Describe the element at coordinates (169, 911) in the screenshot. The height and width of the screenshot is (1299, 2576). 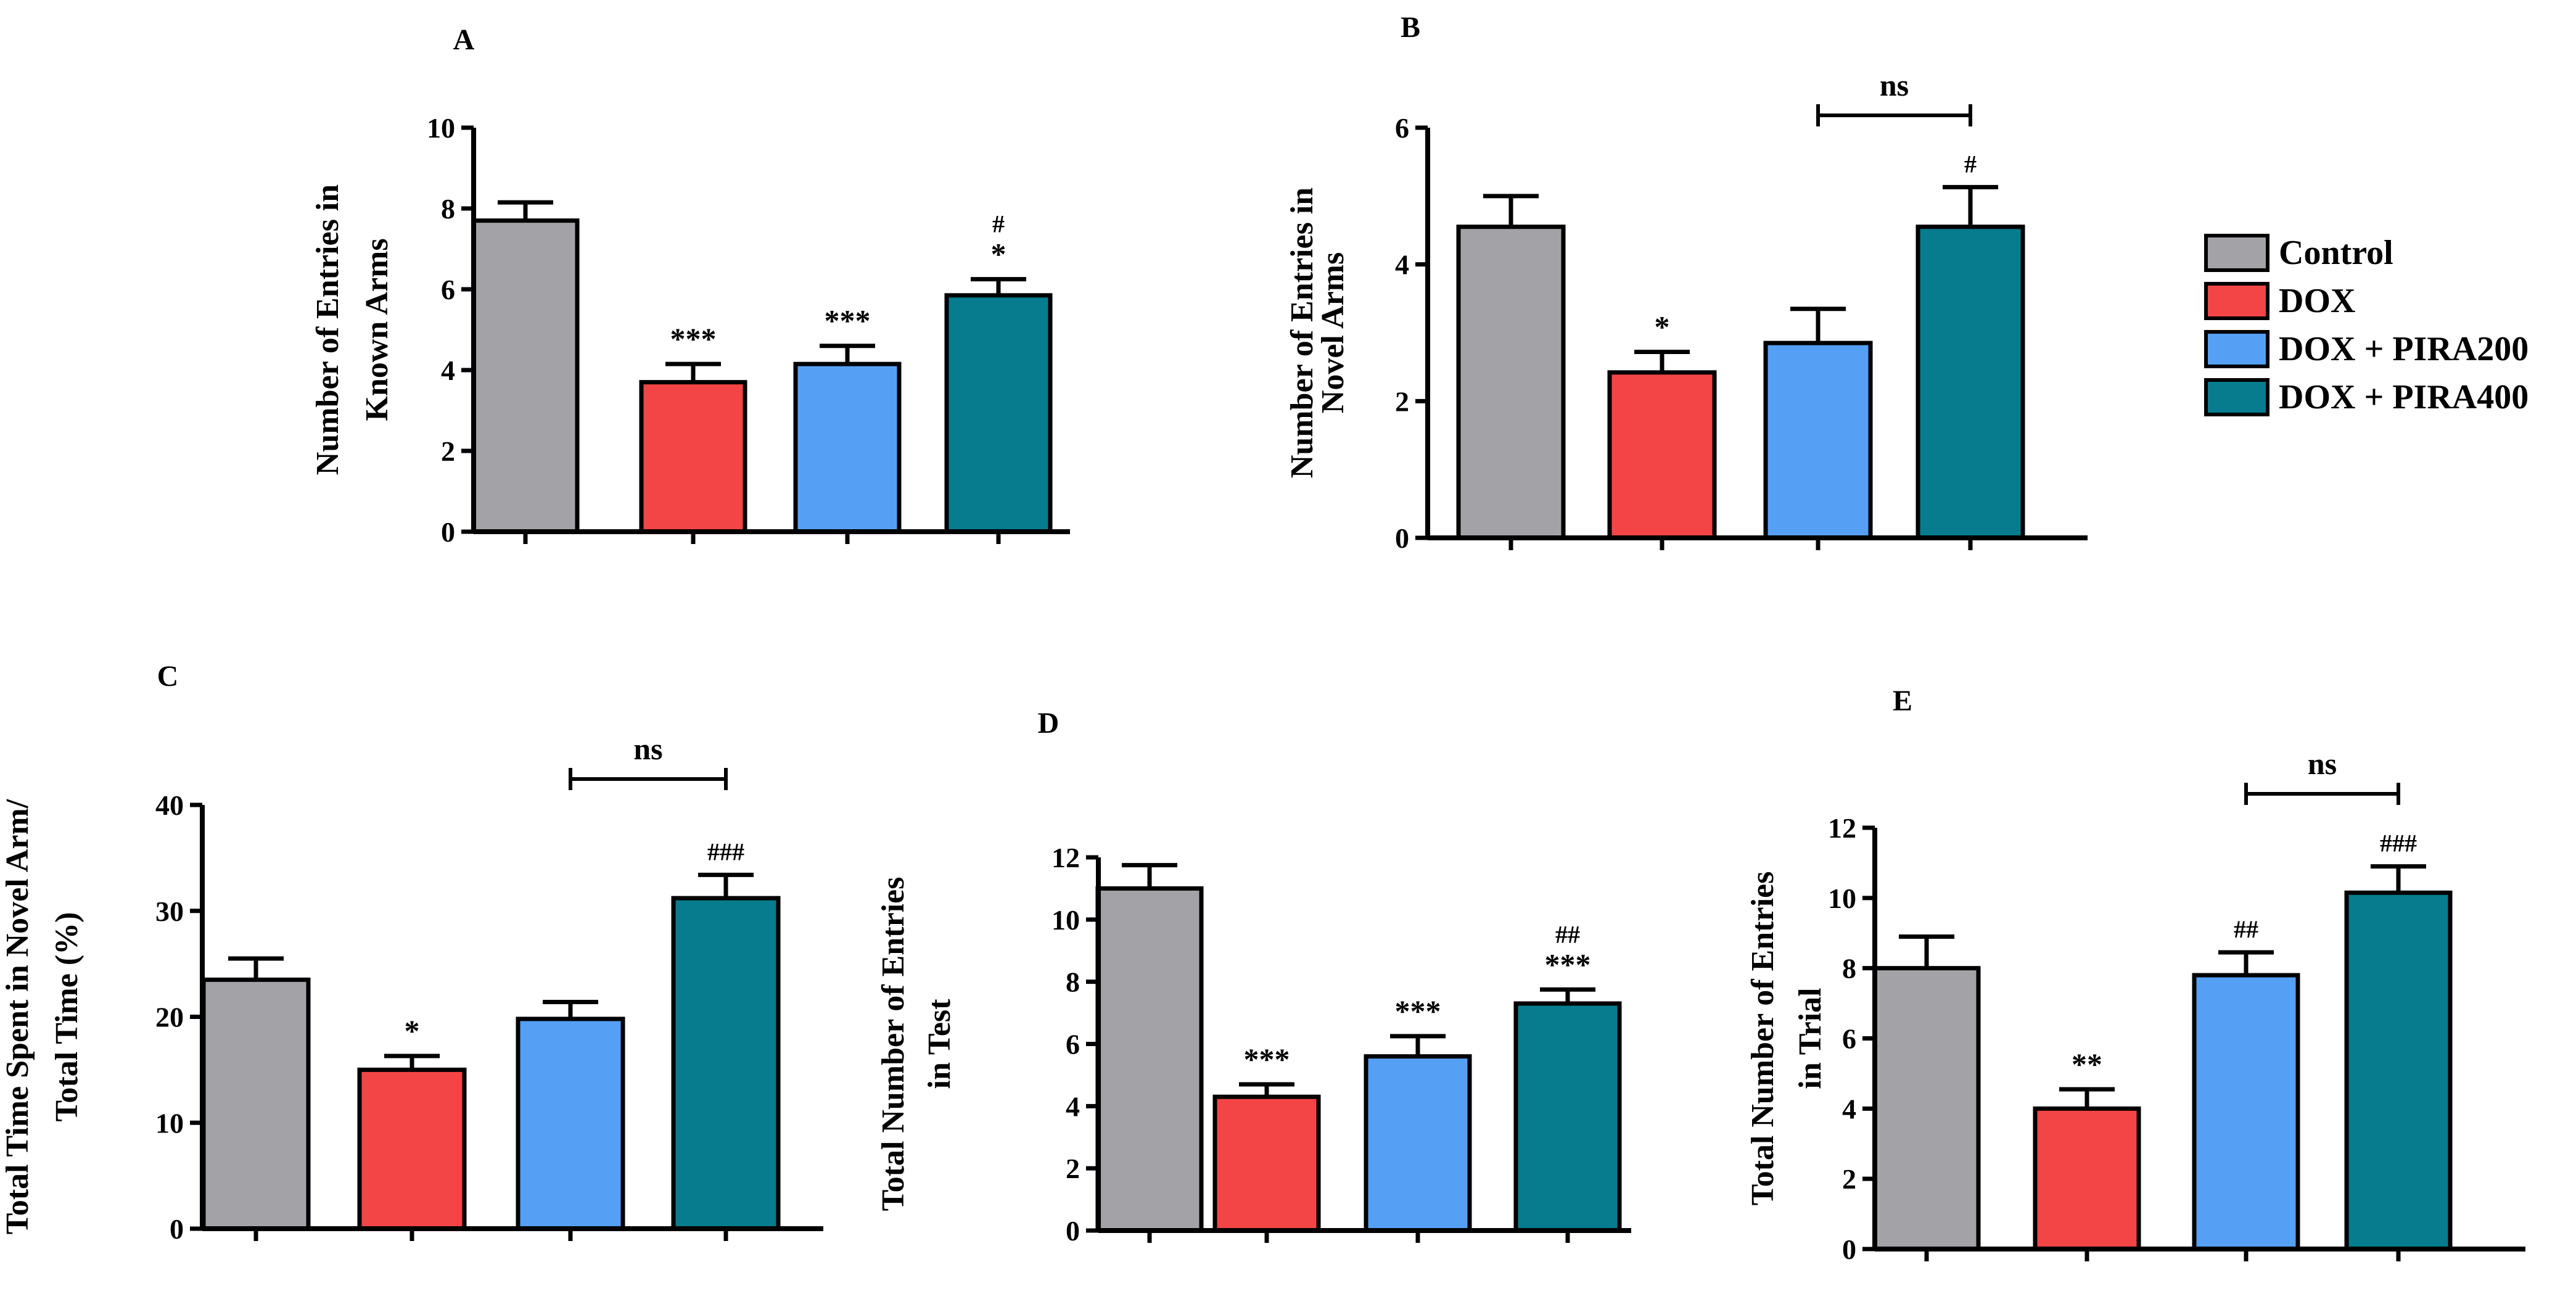
I see `y-tick-label: 30` at that location.